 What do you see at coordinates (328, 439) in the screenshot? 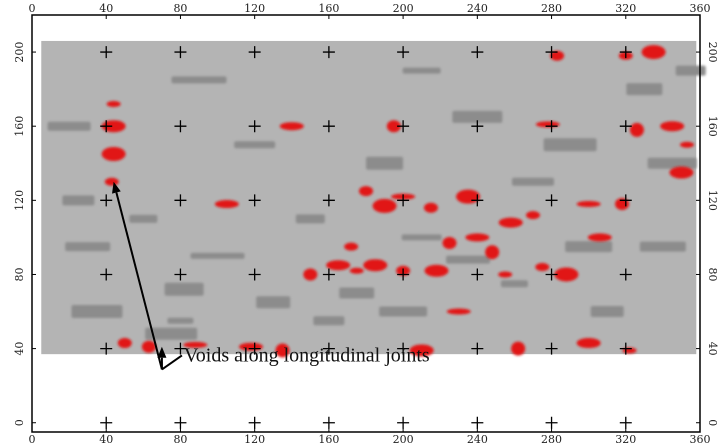
I see `x-tick-label-bottom: 160` at bounding box center [328, 439].